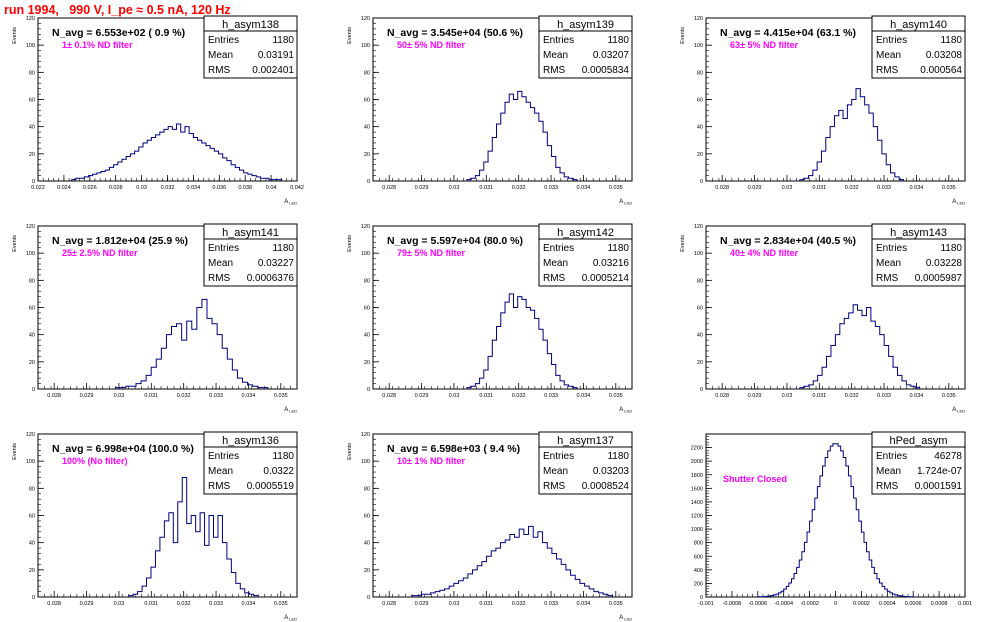 This screenshot has height=622, width=996. I want to click on x-axis-label: ALED, so click(290, 618).